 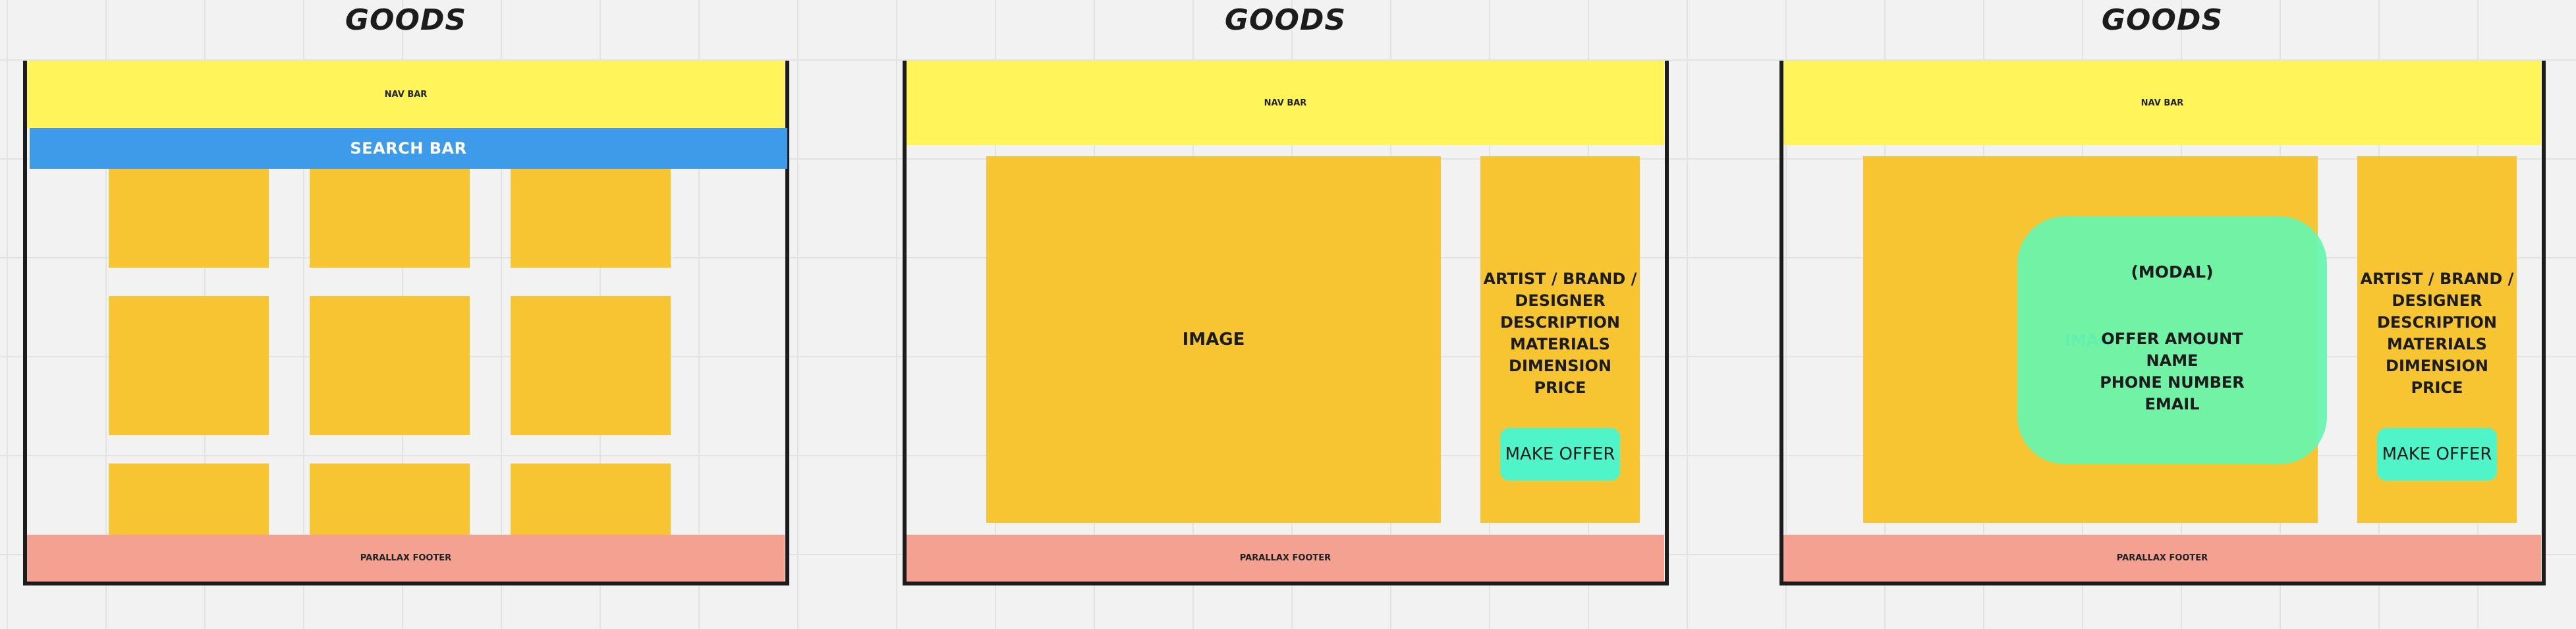 What do you see at coordinates (2172, 404) in the screenshot?
I see `modal-field-email: EMAIL` at bounding box center [2172, 404].